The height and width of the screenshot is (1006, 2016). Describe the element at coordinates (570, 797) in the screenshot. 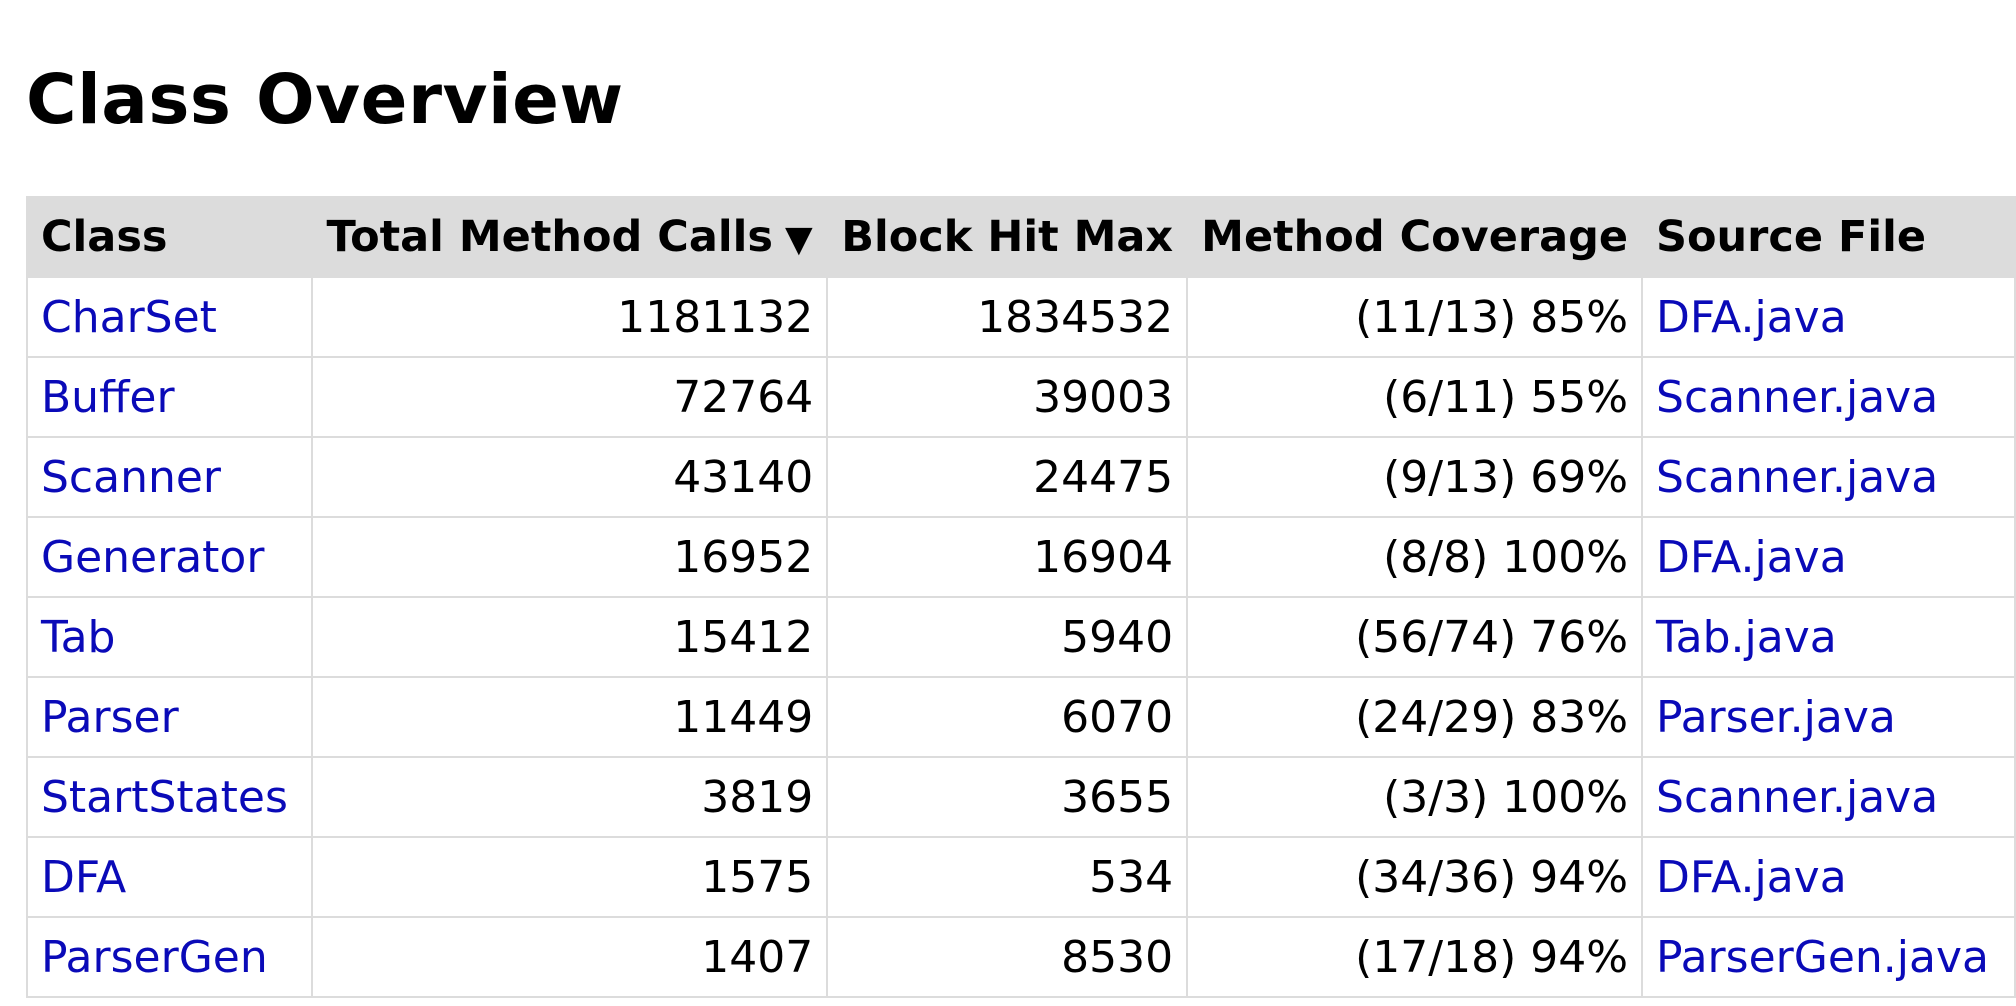

I see `calls-cell: 3819` at that location.